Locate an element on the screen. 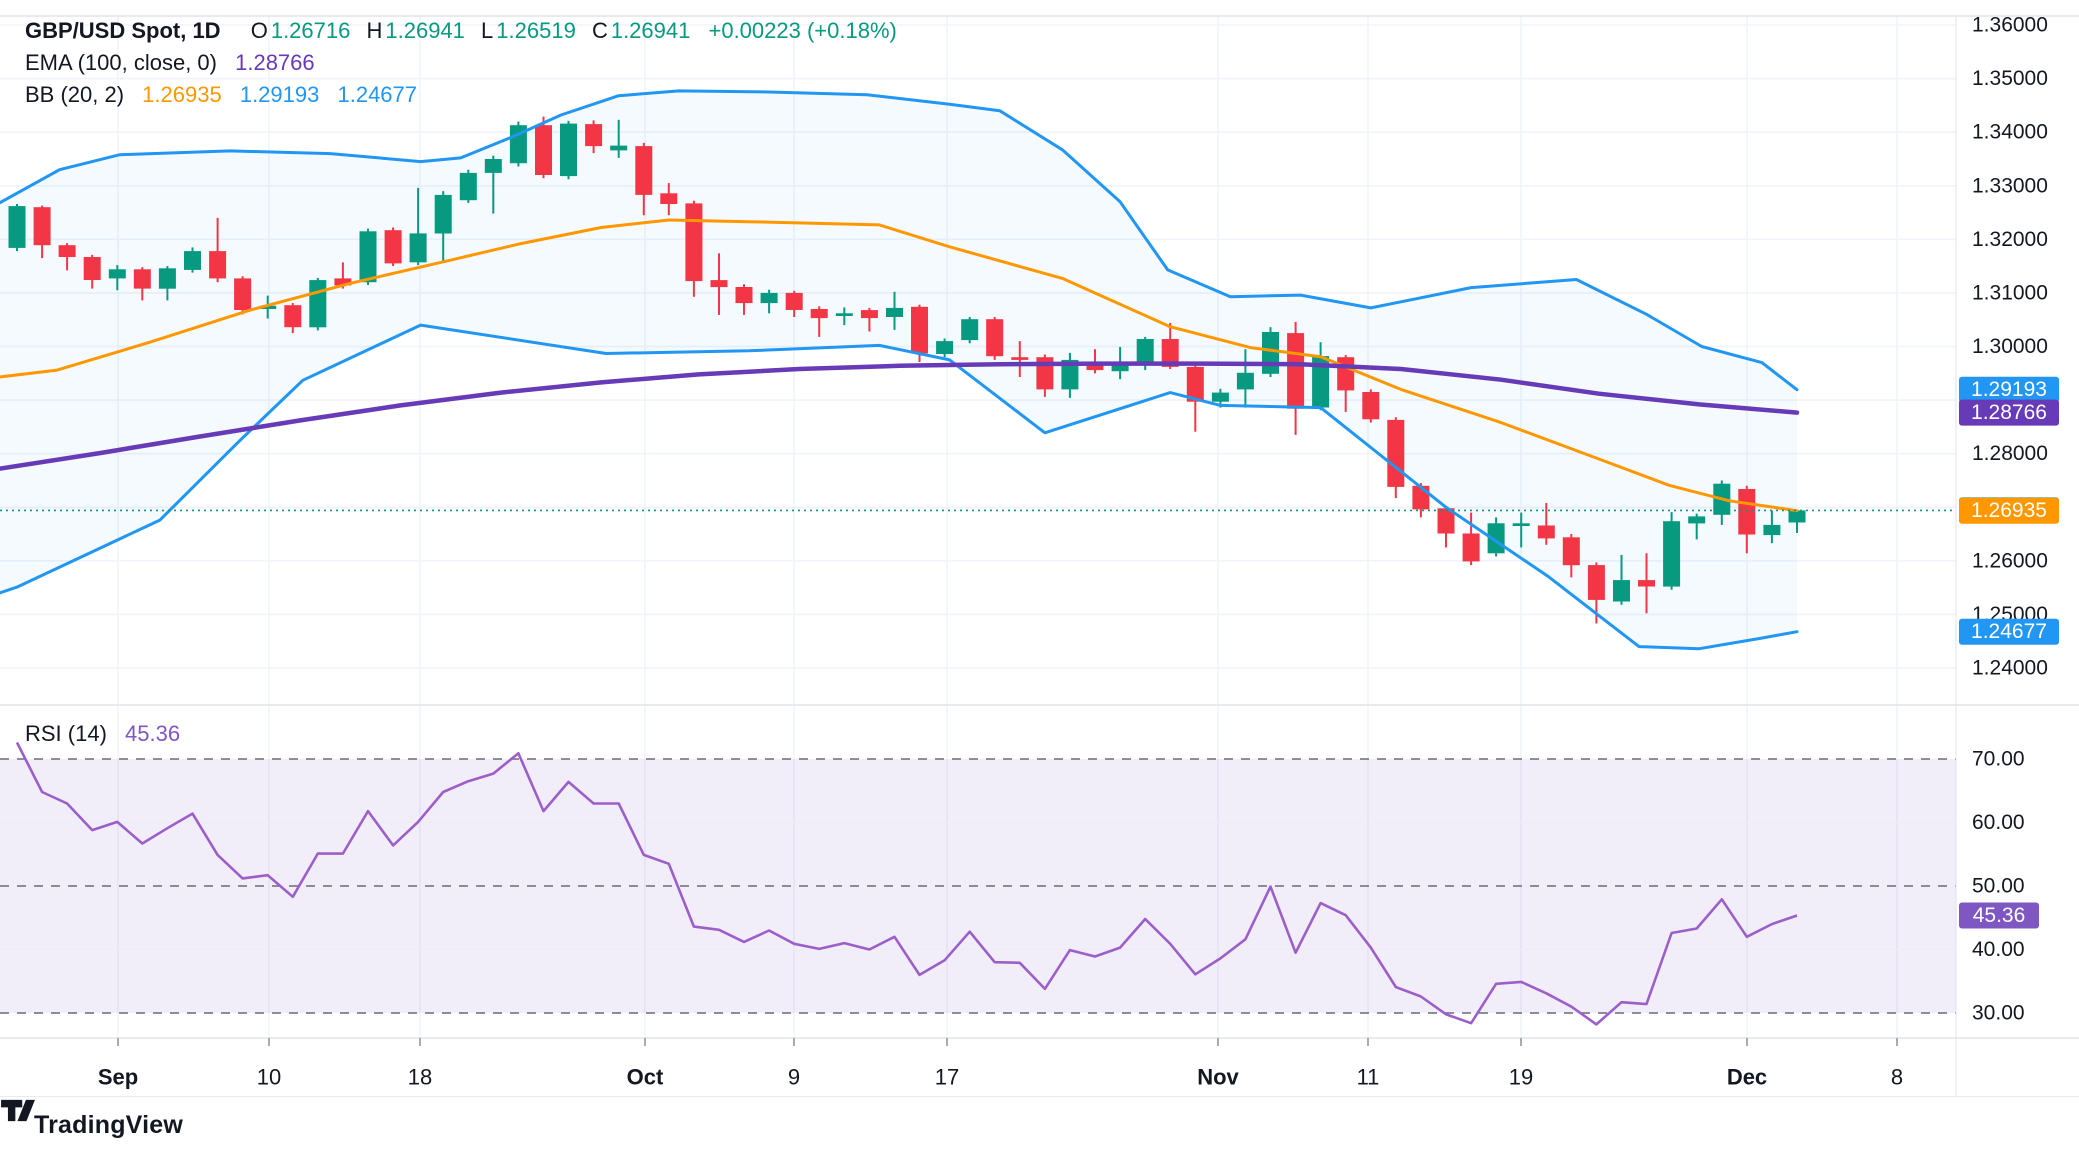 The width and height of the screenshot is (2079, 1154). bb-upper-value: 1.29193 is located at coordinates (279, 94).